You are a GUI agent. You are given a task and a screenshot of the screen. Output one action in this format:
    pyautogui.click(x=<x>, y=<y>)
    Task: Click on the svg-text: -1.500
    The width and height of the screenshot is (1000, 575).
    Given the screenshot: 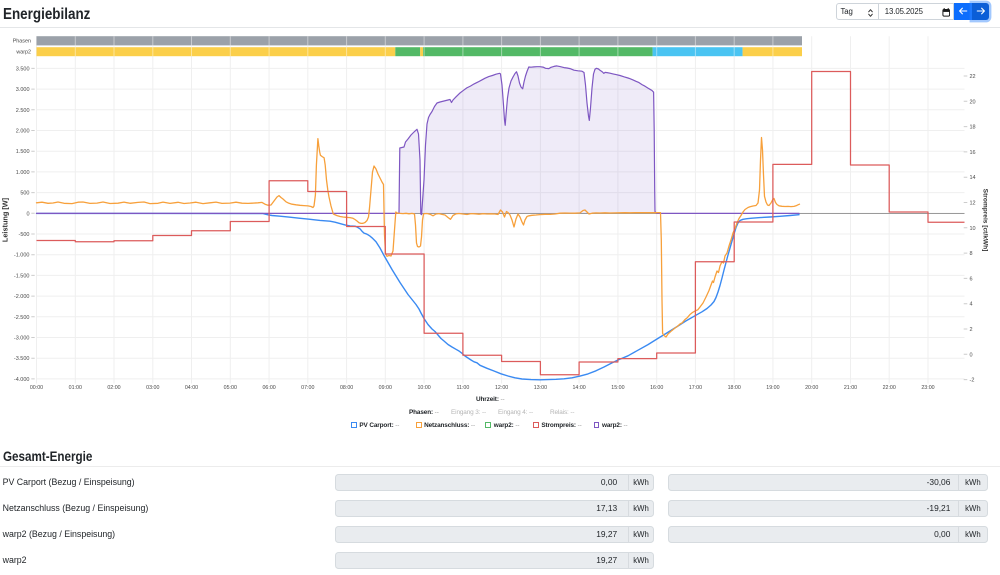 What is the action you would take?
    pyautogui.click(x=22, y=276)
    